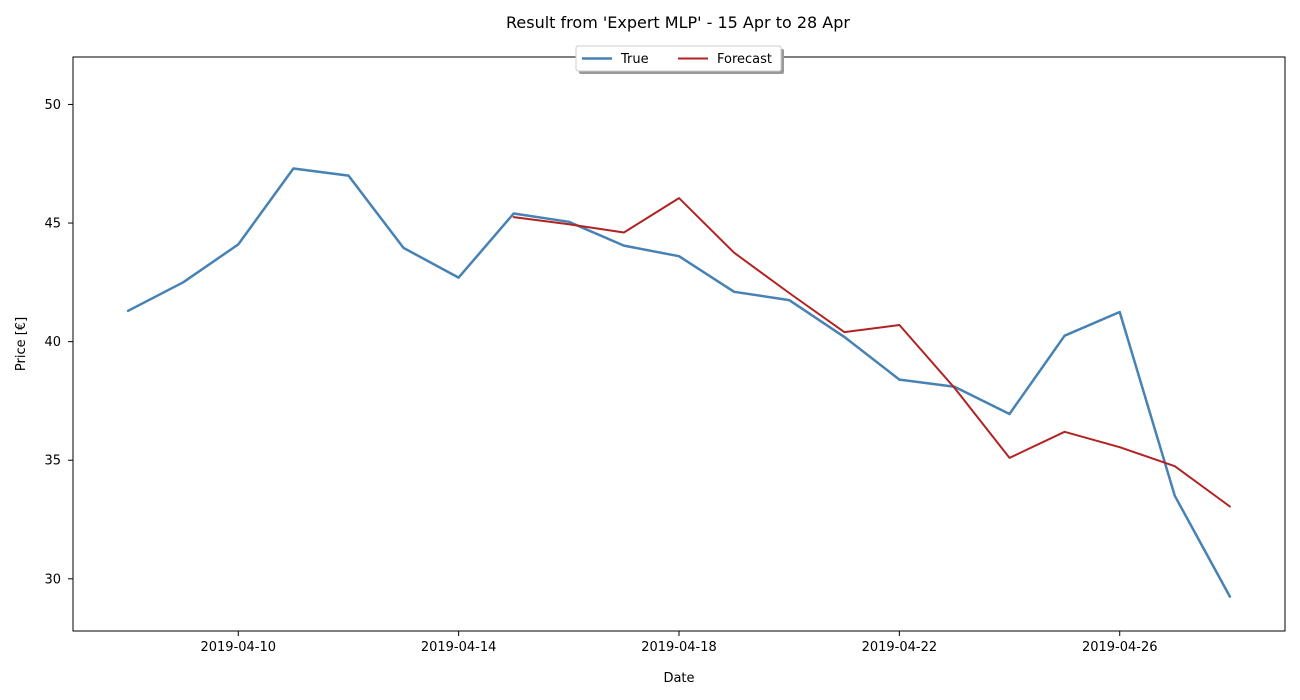 This screenshot has height=700, width=1300. What do you see at coordinates (1120, 647) in the screenshot?
I see `x-tick-label: 2019-04-26` at bounding box center [1120, 647].